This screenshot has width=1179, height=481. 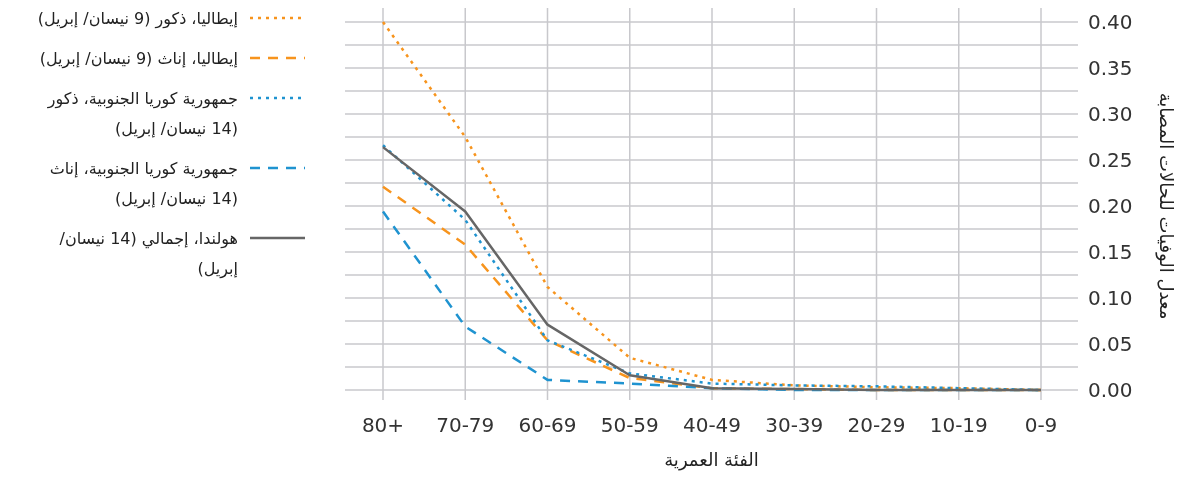 What do you see at coordinates (958, 425) in the screenshot?
I see `x-tick-label: 10-19` at bounding box center [958, 425].